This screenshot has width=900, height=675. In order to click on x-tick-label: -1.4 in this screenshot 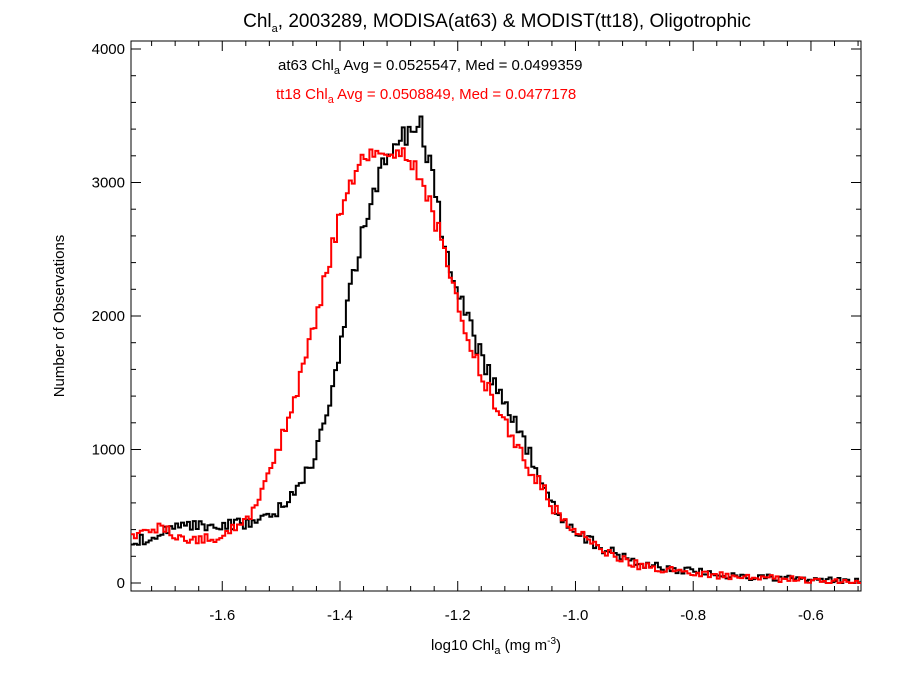, I will do `click(340, 615)`.